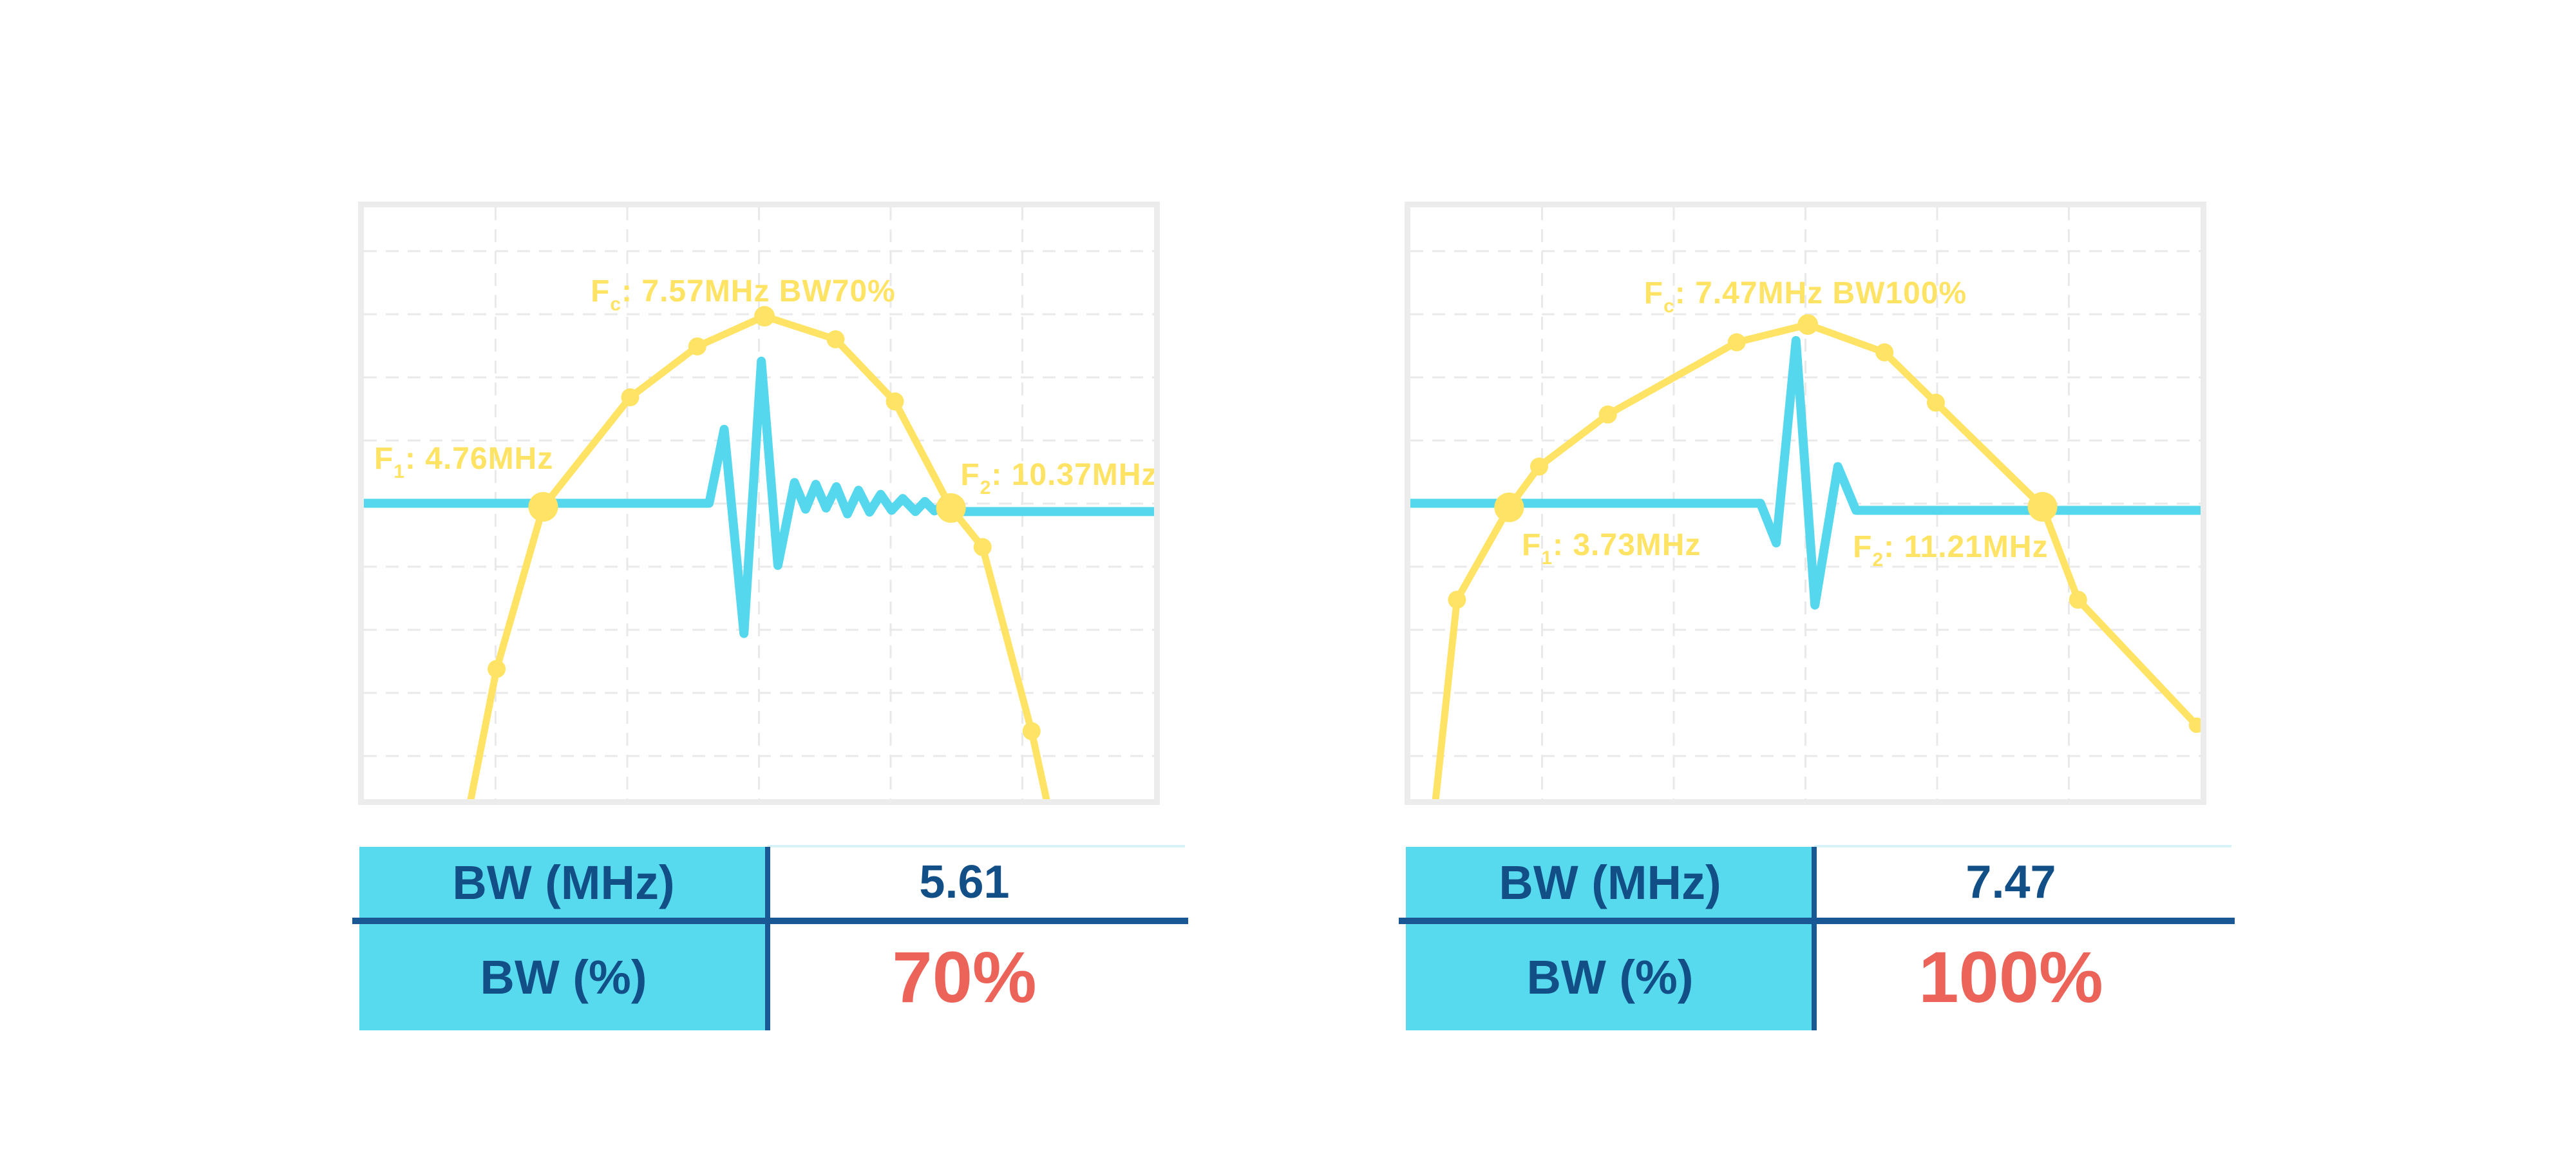 The image size is (2576, 1154). I want to click on f1-value-text: : 3.73MHz, so click(1627, 544).